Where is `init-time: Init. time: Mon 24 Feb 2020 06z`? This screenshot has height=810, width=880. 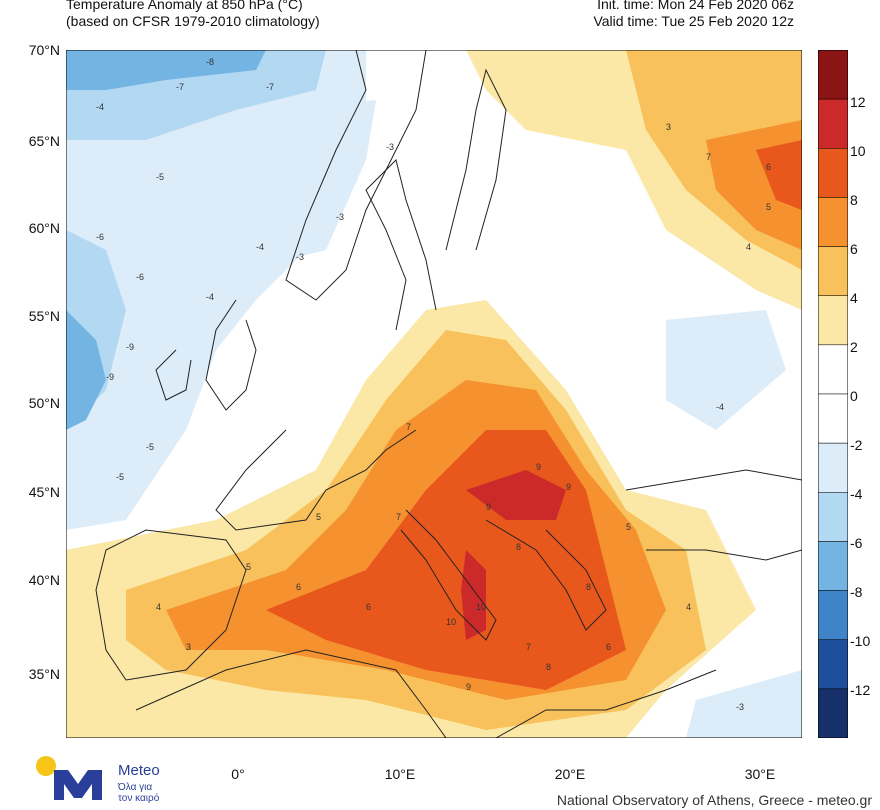 init-time: Init. time: Mon 24 Feb 2020 06z is located at coordinates (695, 6).